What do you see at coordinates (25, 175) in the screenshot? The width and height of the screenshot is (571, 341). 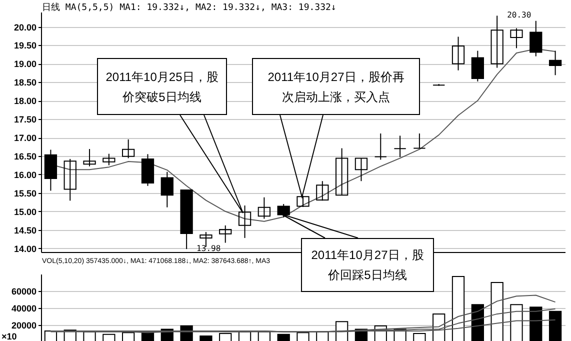 I see `y-tick-label: 16.00` at bounding box center [25, 175].